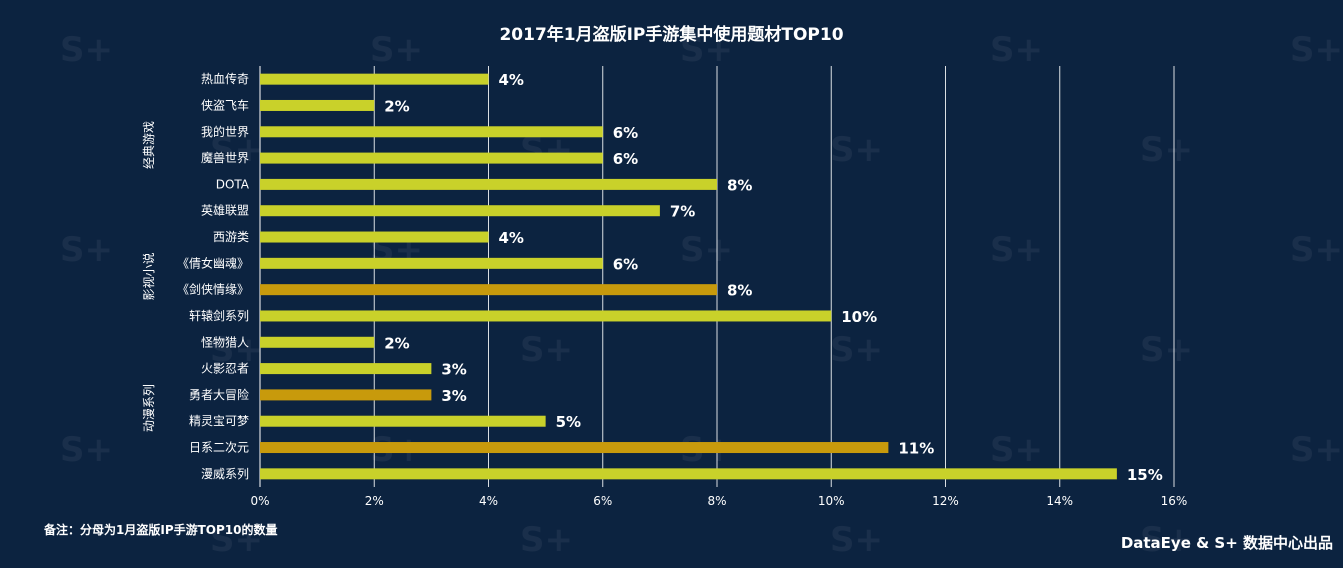 The width and height of the screenshot is (1343, 568). I want to click on category-label: 侠盗飞车, so click(225, 104).